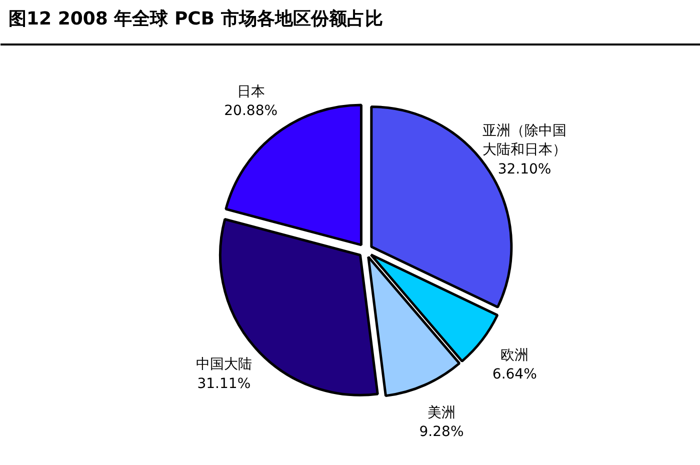  What do you see at coordinates (524, 140) in the screenshot?
I see `slice-label: 亚洲（除中国大陆和日本）` at bounding box center [524, 140].